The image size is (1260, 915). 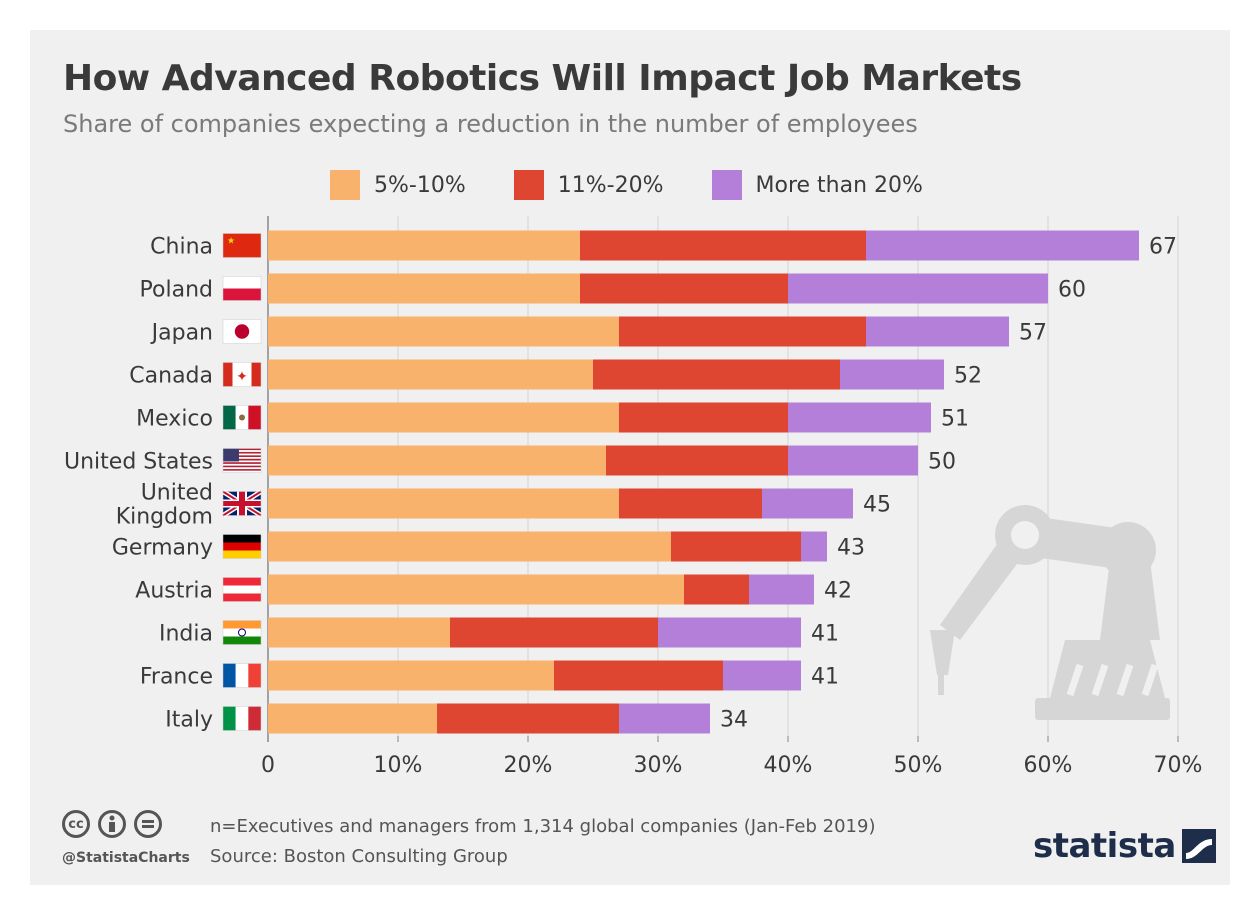 What do you see at coordinates (186, 634) in the screenshot?
I see `category-label: India` at bounding box center [186, 634].